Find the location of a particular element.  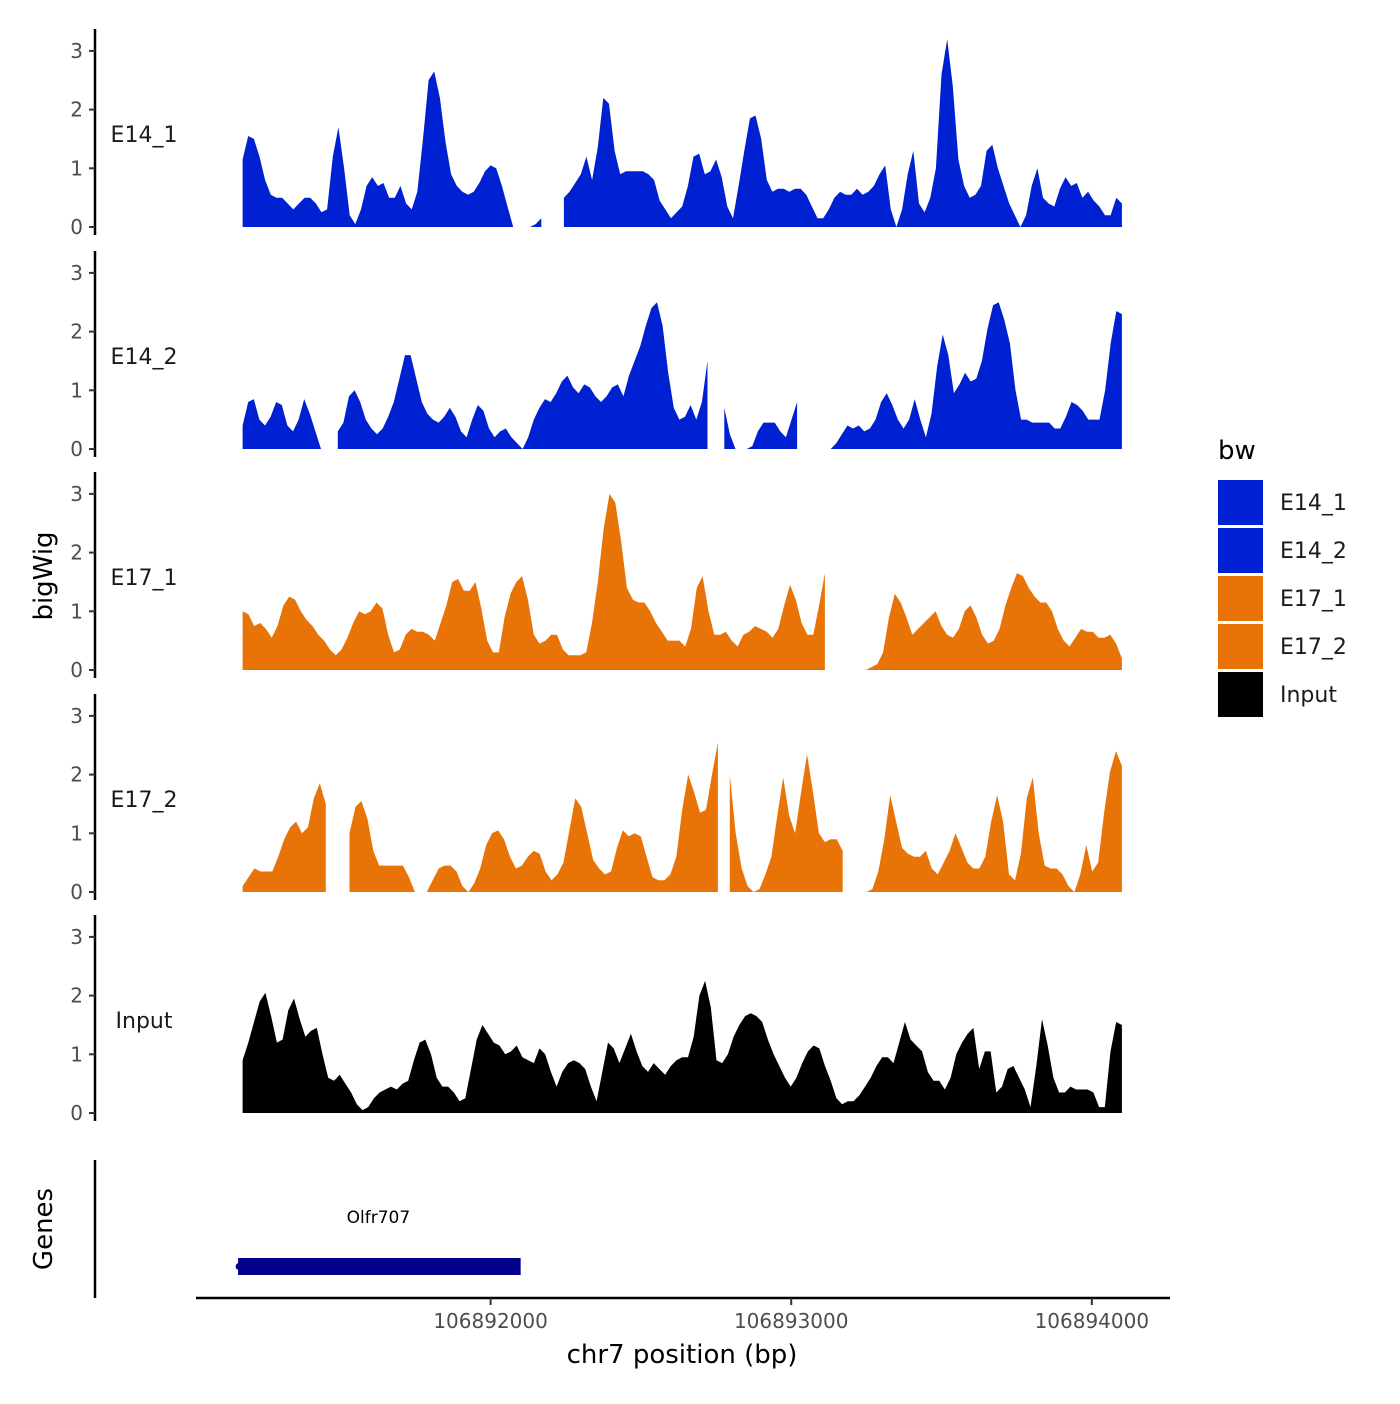

track-E14_2: 0 1 2 3 E14_2 is located at coordinates (596, 356).